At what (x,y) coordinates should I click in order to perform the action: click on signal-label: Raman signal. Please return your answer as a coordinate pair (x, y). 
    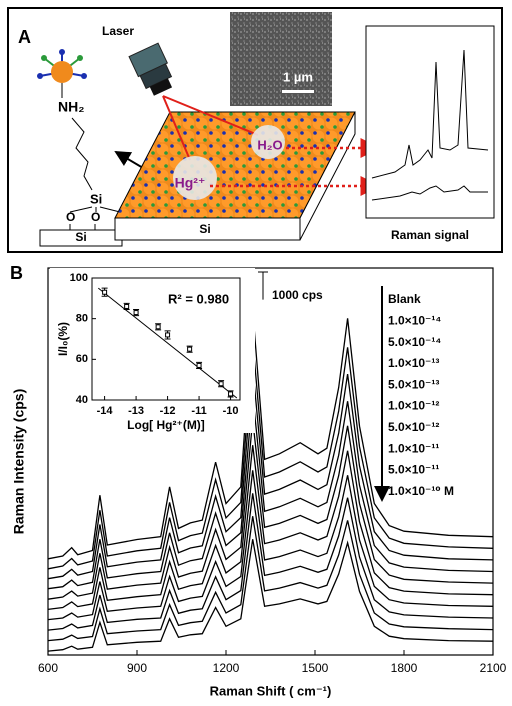
    Looking at the image, I should click on (430, 235).